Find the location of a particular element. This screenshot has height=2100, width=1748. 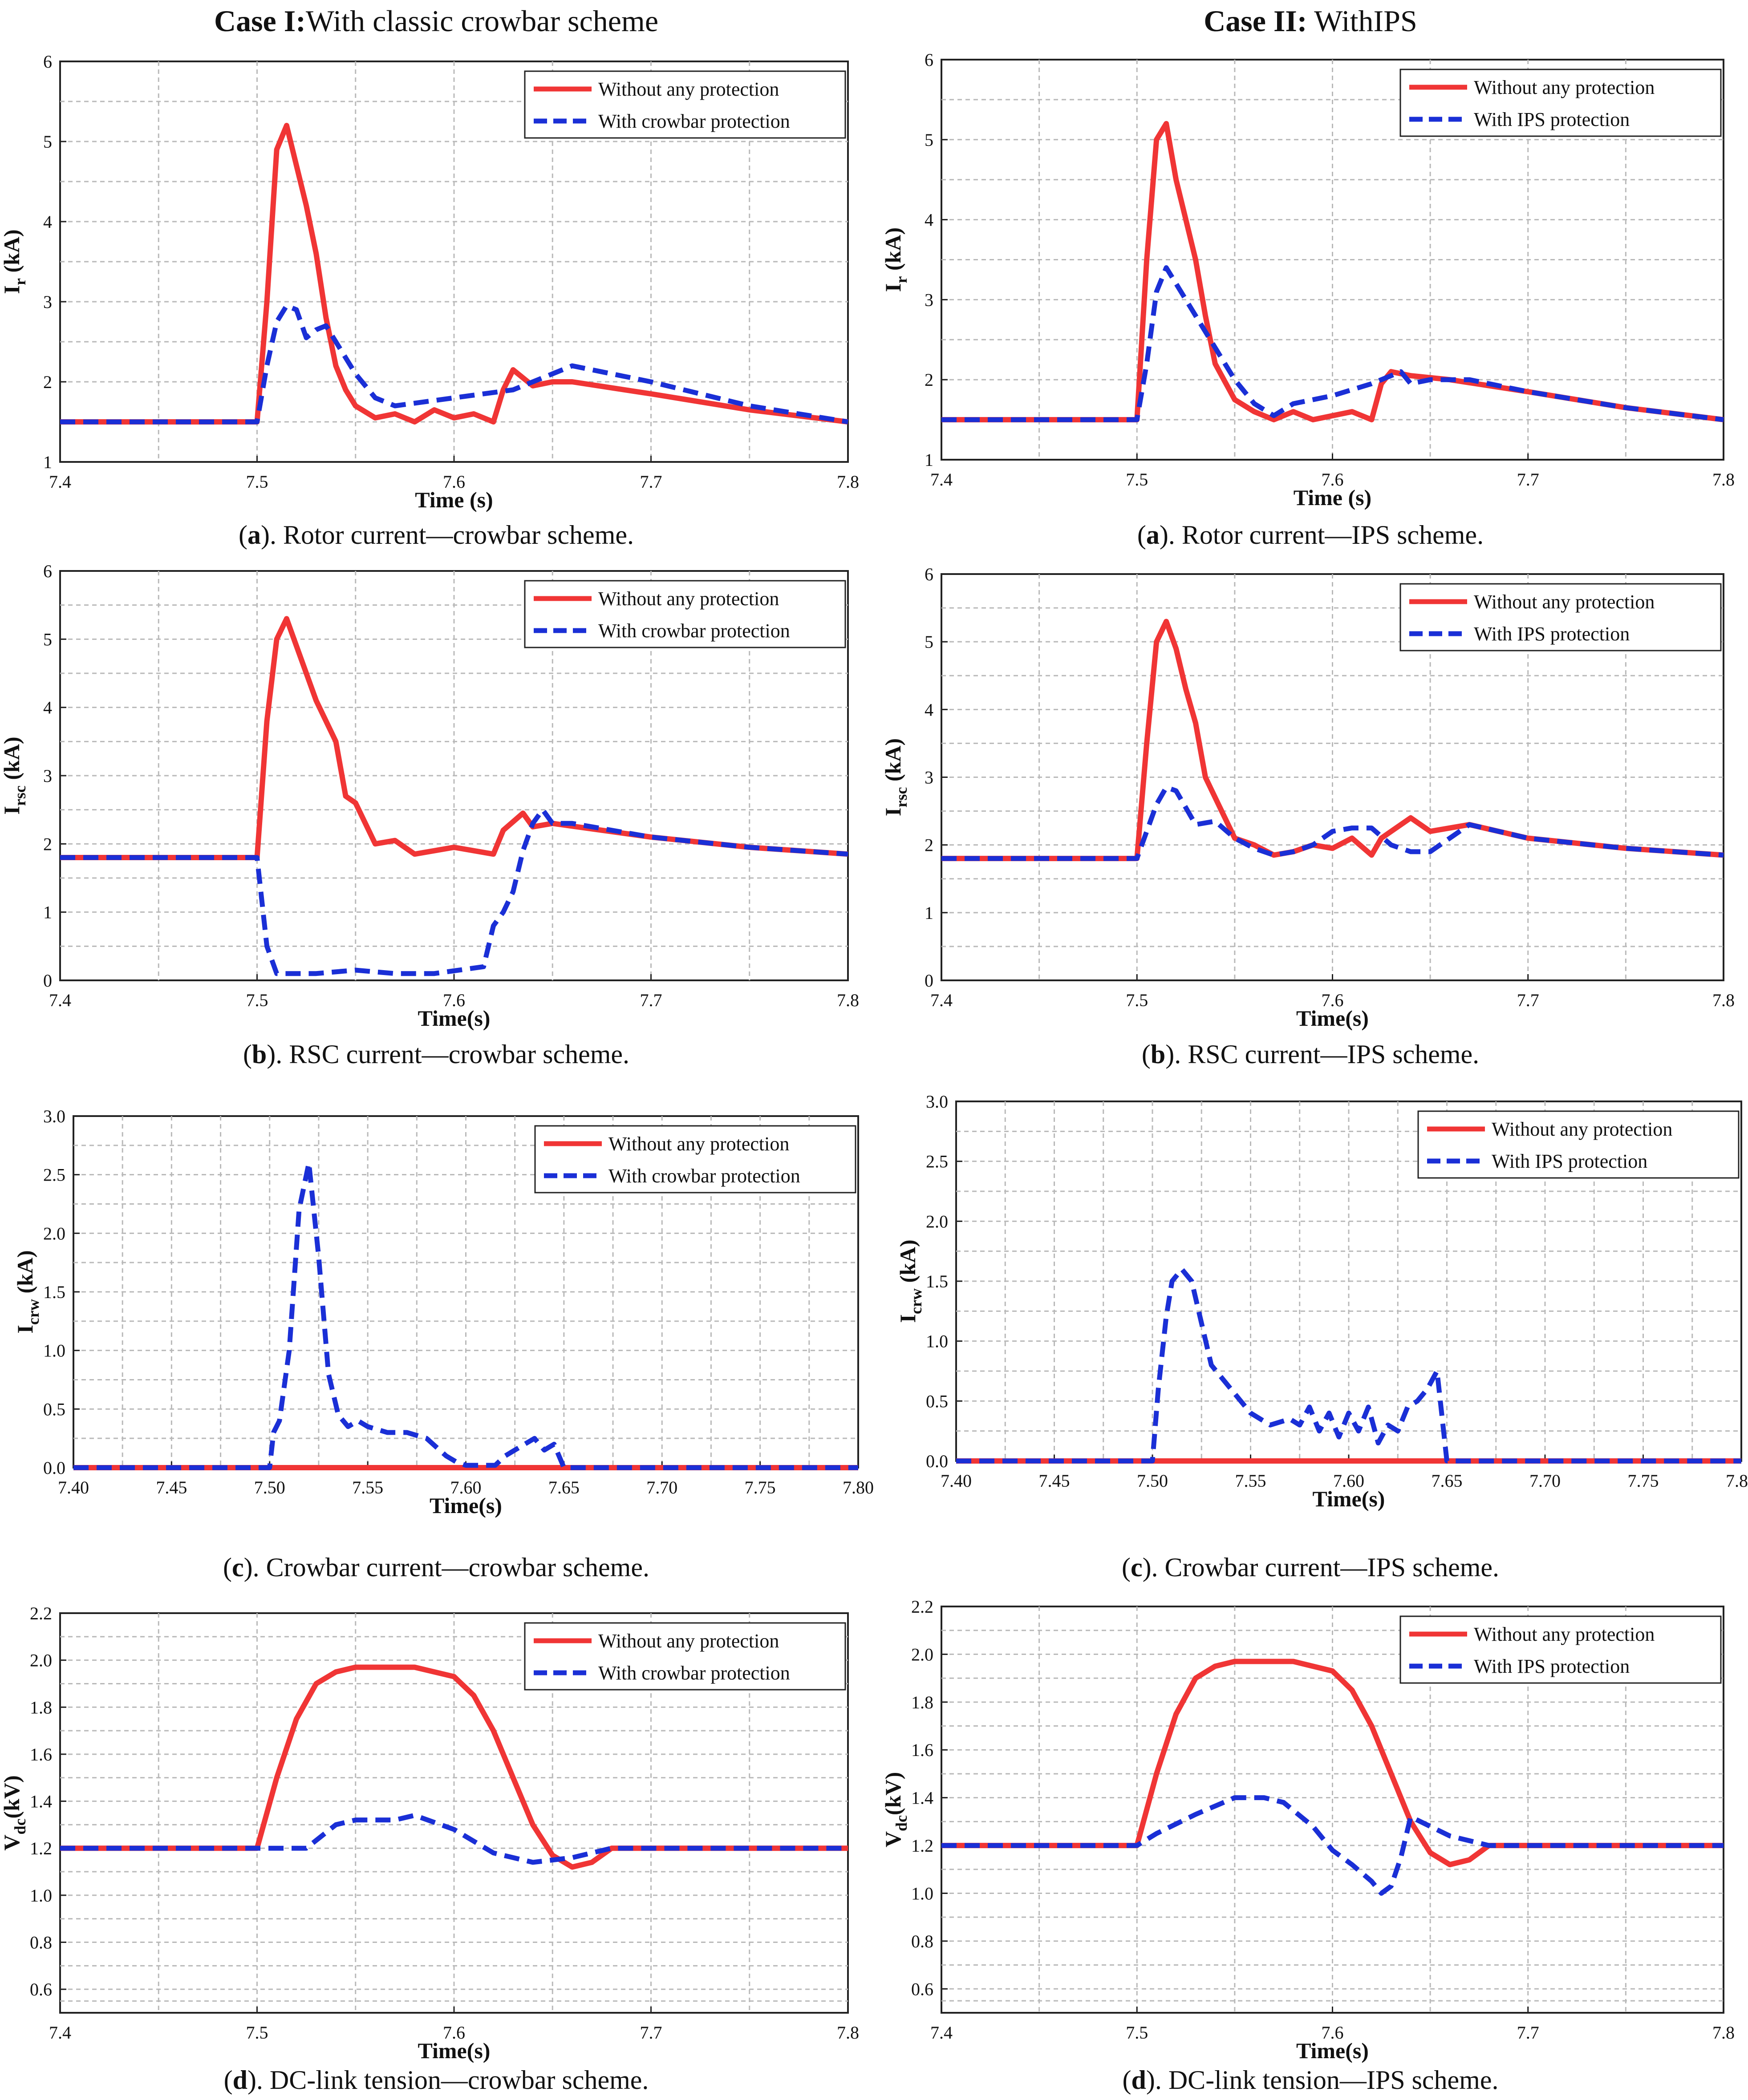

y-tick-label: 1.6 is located at coordinates (41, 1754).